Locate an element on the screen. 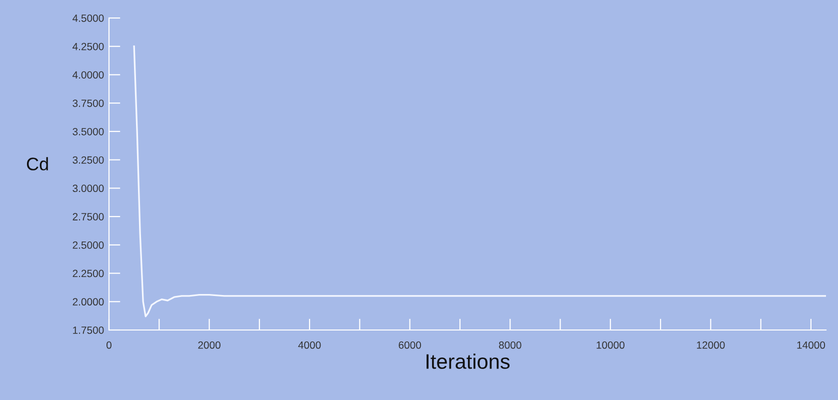 The image size is (838, 400). y-tick-label: 1.7500 is located at coordinates (88, 330).